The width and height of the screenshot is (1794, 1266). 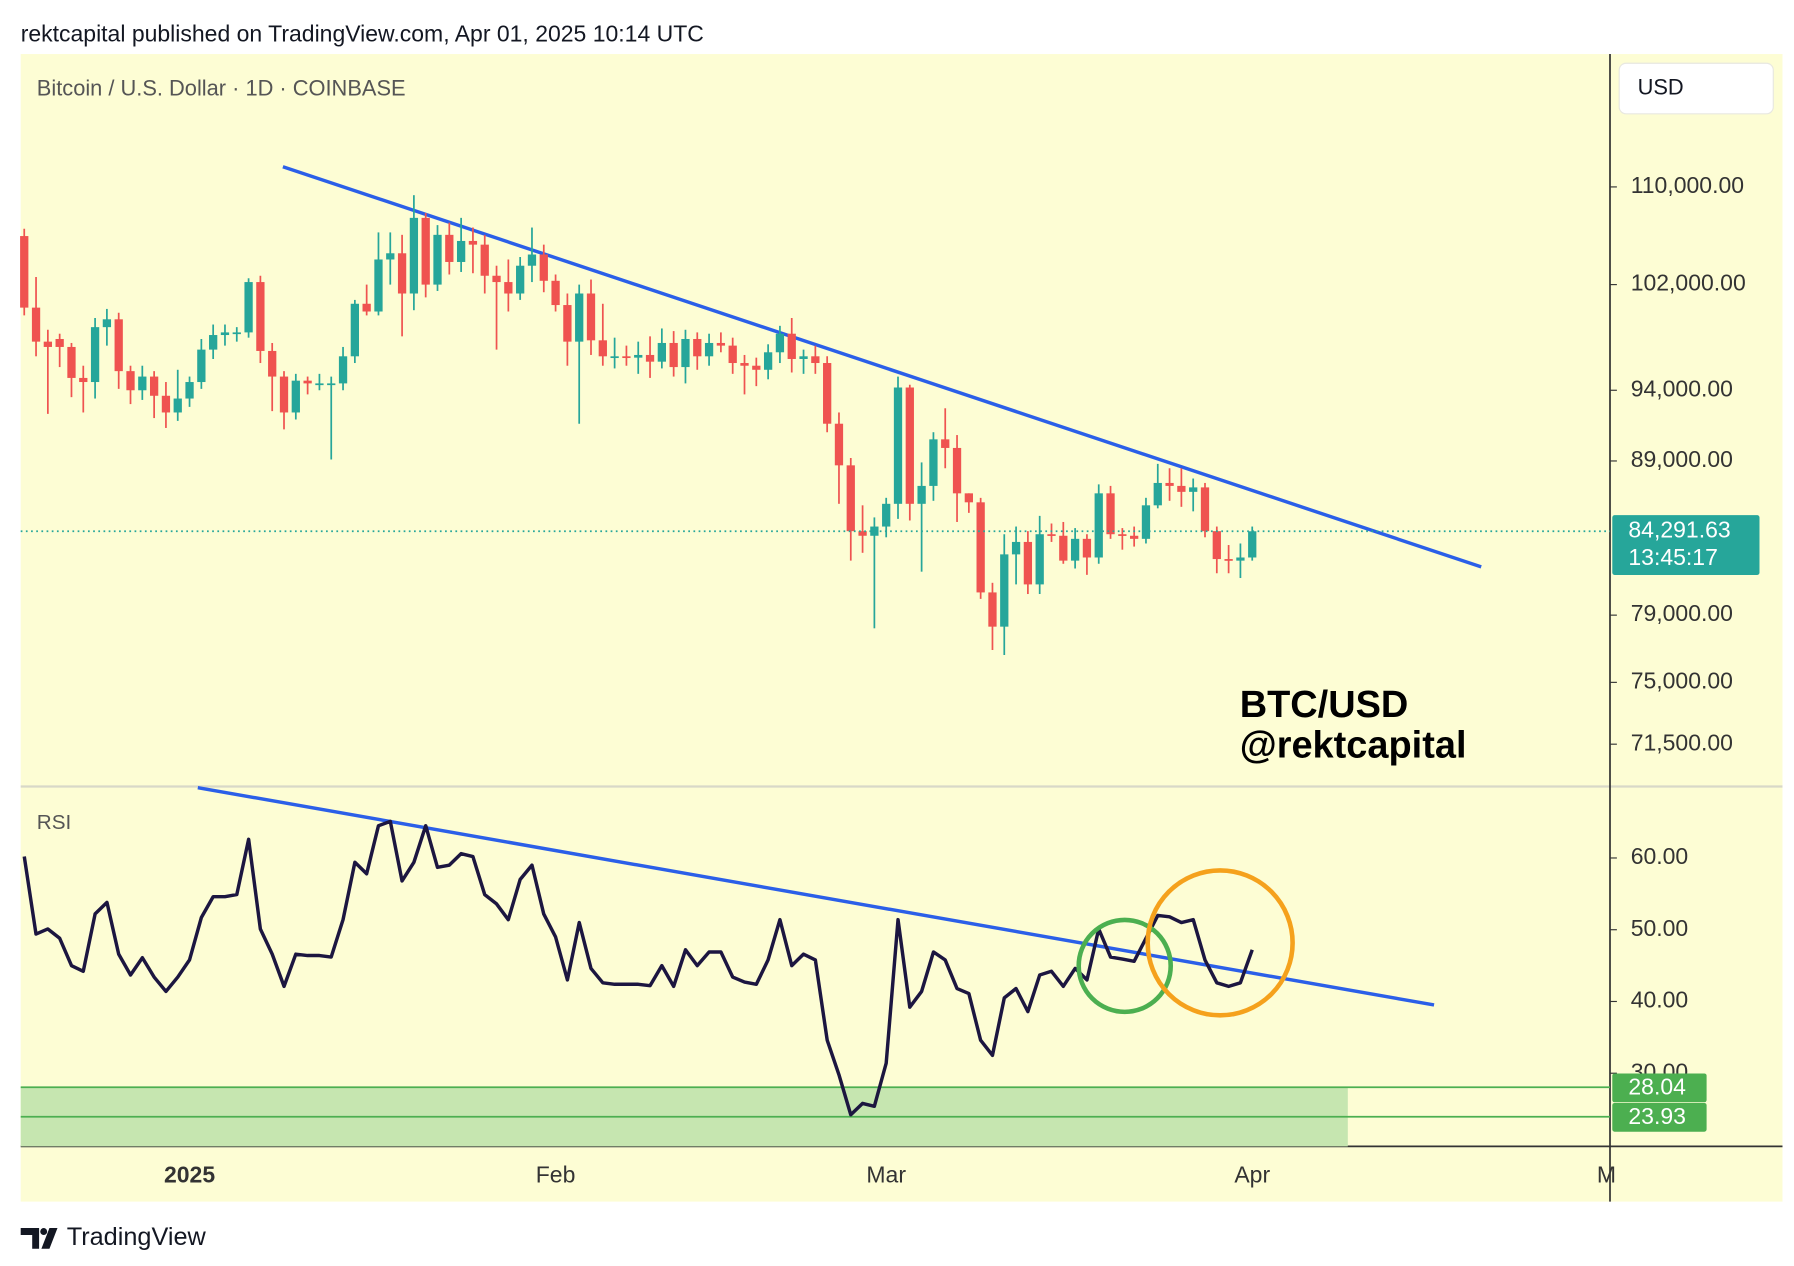 I want to click on trendline, so click(x=816, y=896).